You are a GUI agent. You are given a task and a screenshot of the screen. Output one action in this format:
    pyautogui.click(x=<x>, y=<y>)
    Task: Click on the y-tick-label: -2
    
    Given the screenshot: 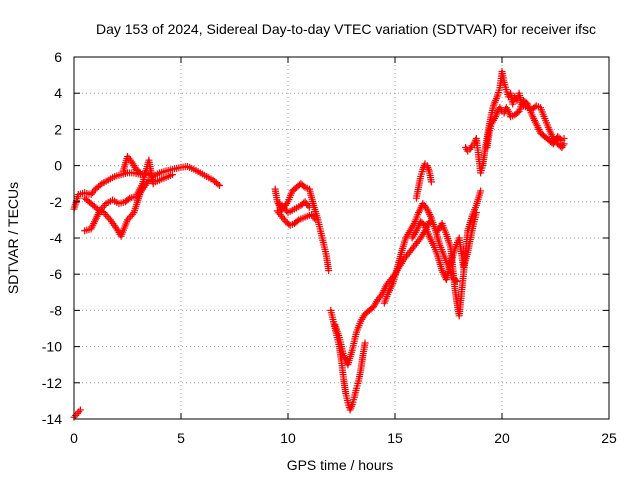 What is the action you would take?
    pyautogui.click(x=56, y=202)
    